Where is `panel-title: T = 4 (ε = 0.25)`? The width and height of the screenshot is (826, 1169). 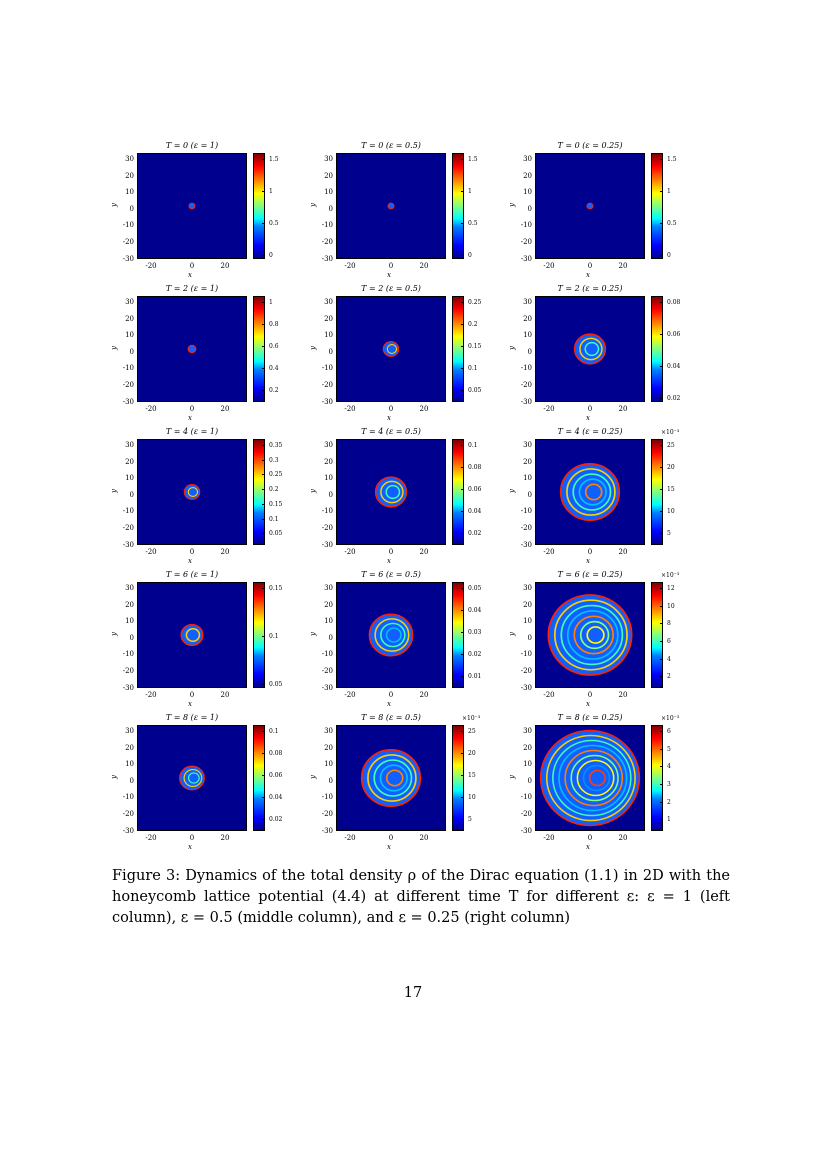
panel-title: T = 4 (ε = 0.25) is located at coordinates (590, 431).